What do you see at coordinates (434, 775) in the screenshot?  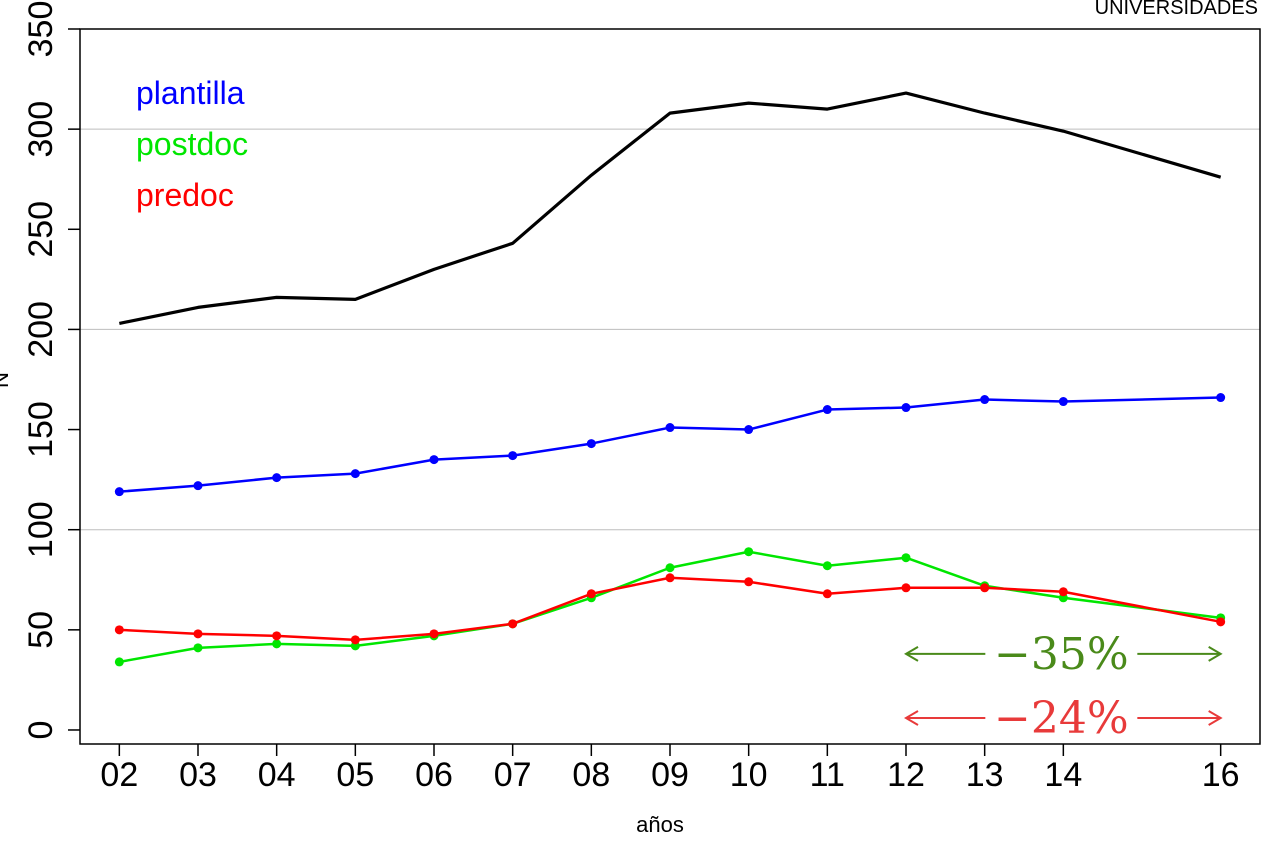 I see `x-tick-label: 06` at bounding box center [434, 775].